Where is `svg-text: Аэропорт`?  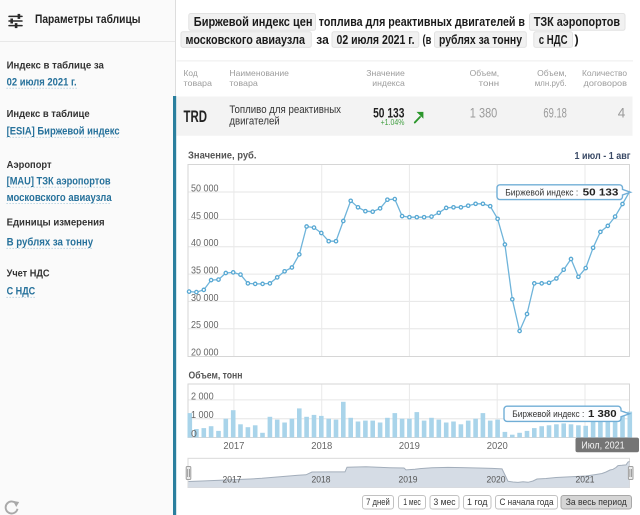 svg-text: Аэропорт is located at coordinates (29, 165).